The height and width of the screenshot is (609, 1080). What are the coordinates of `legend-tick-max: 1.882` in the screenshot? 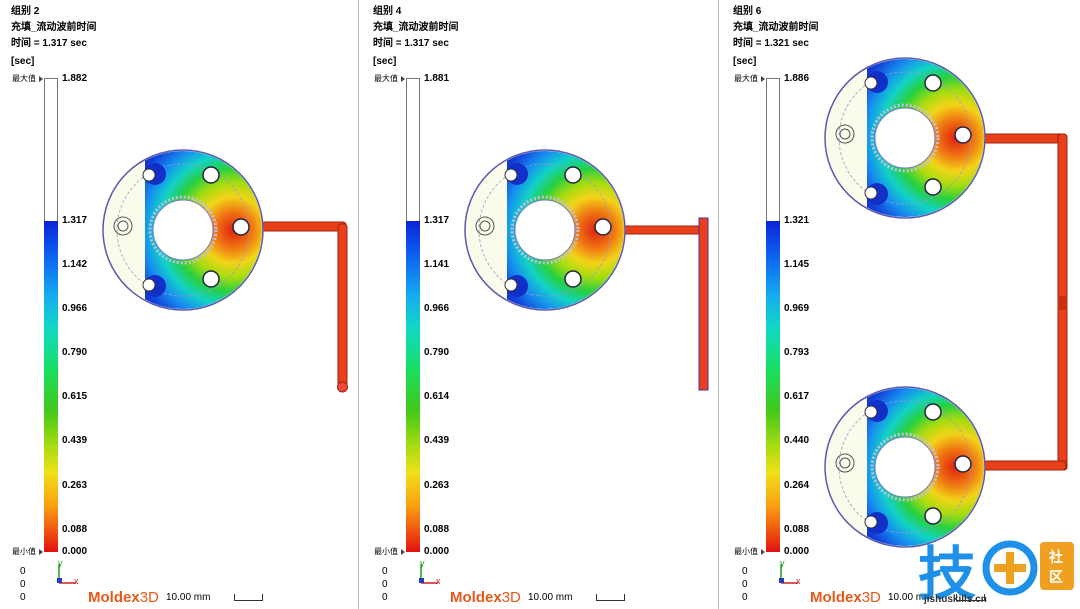 It's located at (75, 78).